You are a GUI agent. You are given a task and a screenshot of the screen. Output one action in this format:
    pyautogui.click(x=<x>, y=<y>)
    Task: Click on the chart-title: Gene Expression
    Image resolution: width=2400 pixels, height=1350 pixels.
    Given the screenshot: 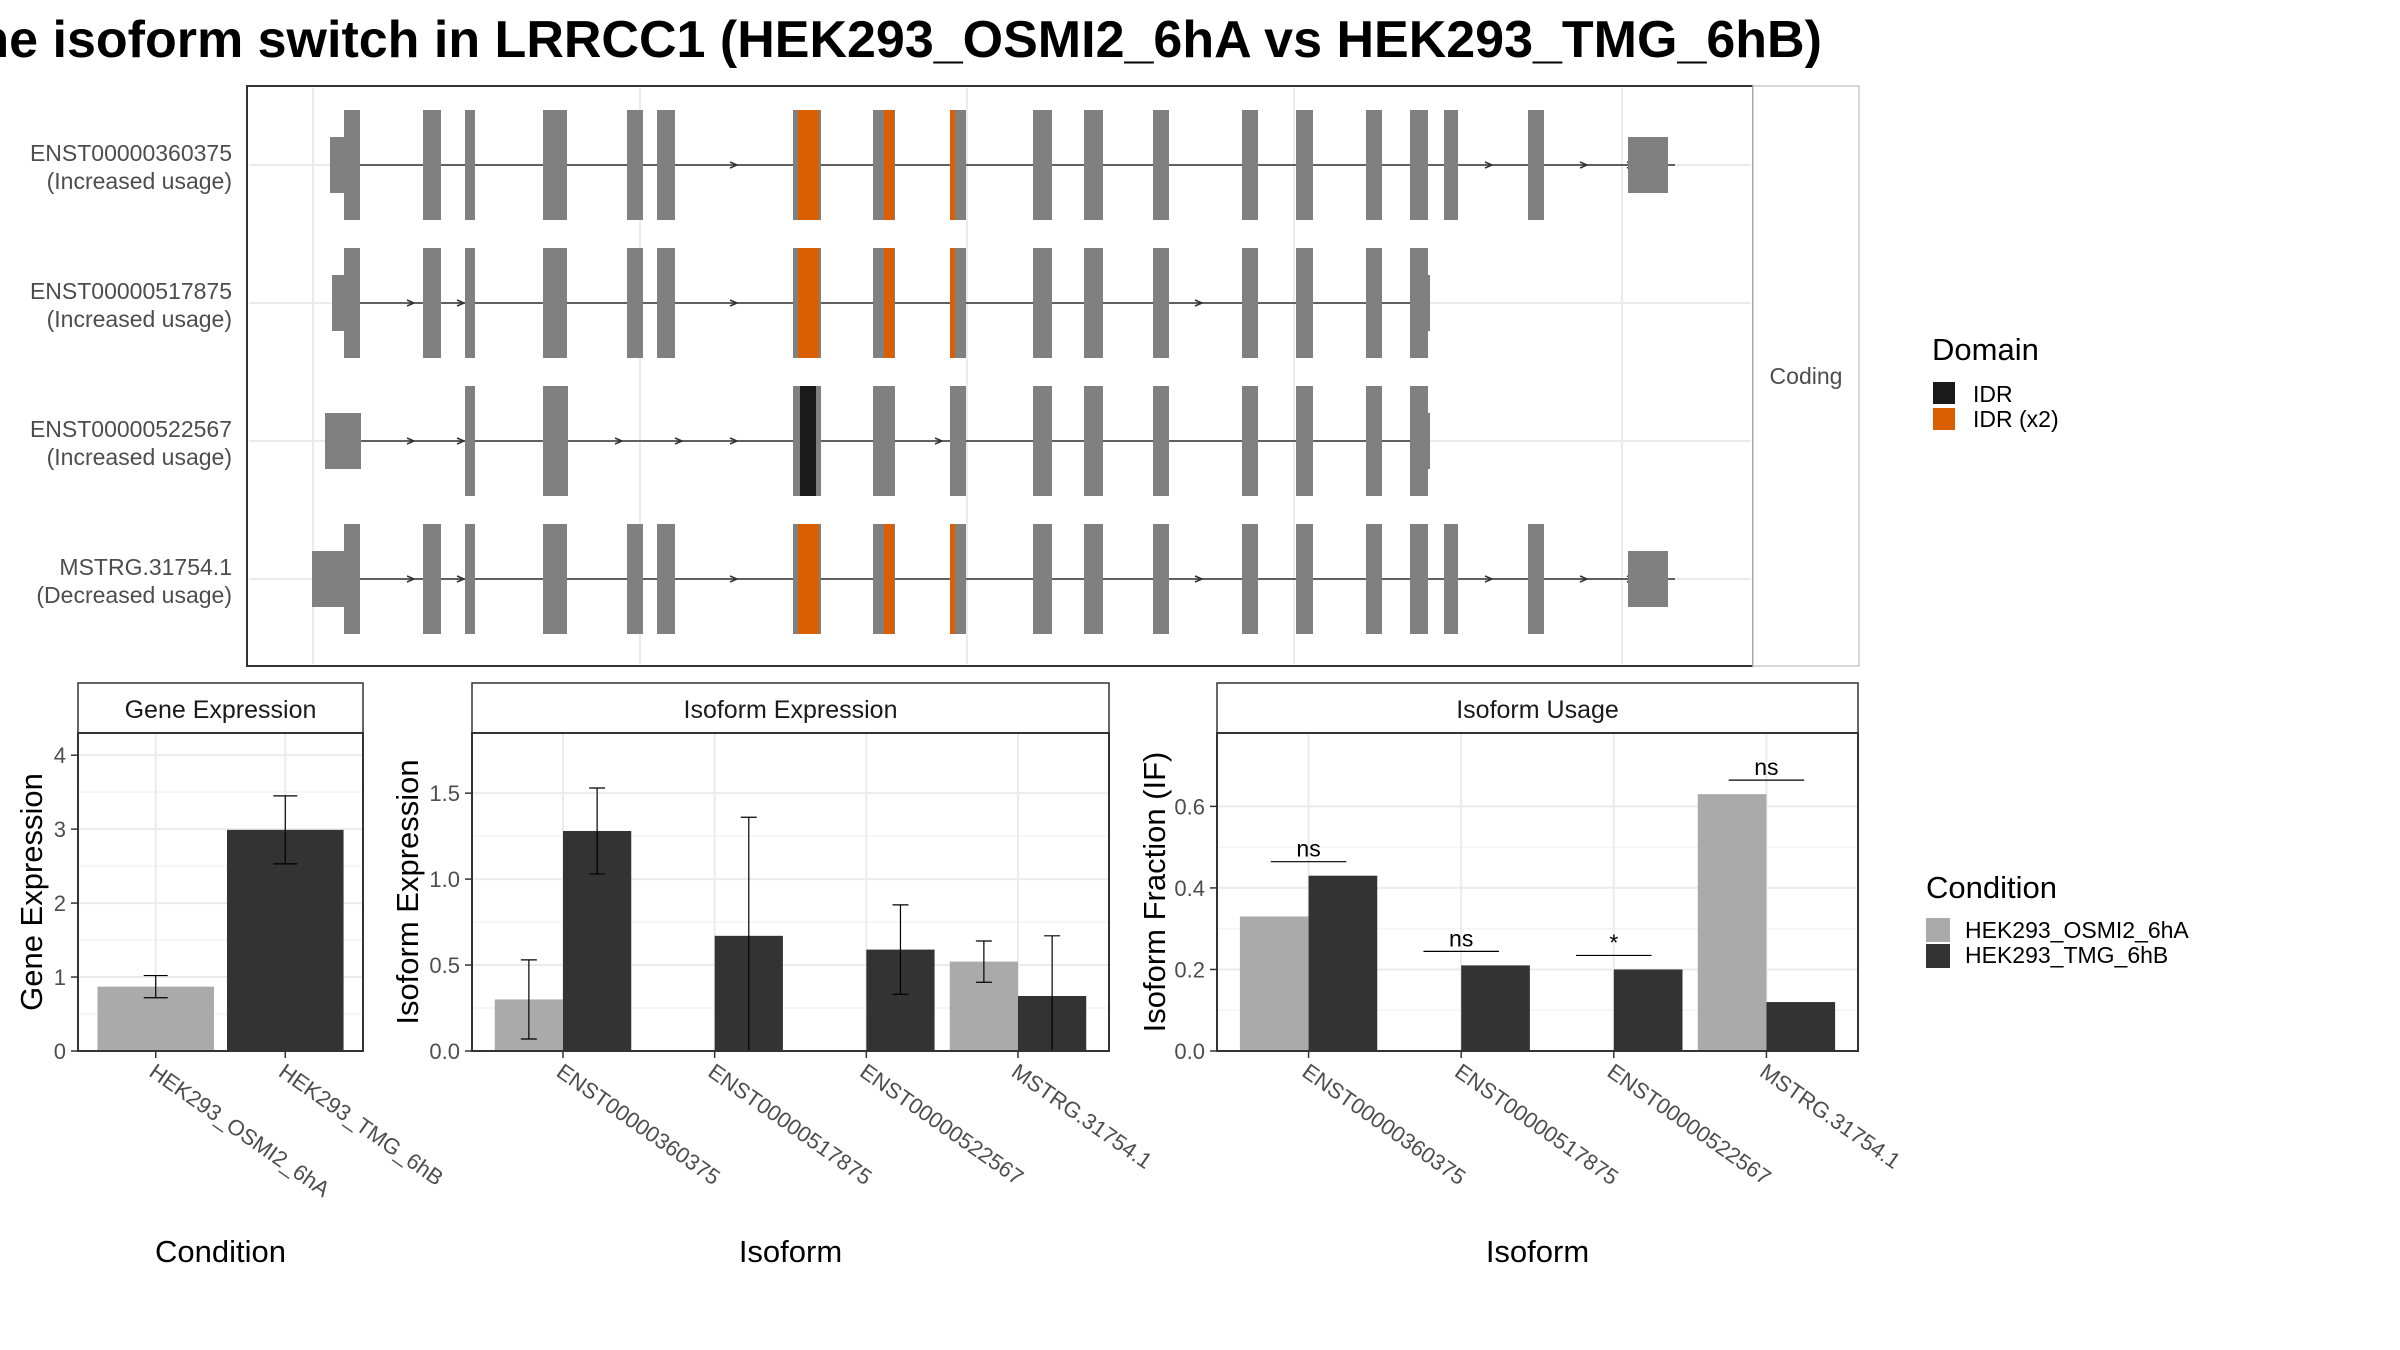 What is the action you would take?
    pyautogui.click(x=221, y=710)
    